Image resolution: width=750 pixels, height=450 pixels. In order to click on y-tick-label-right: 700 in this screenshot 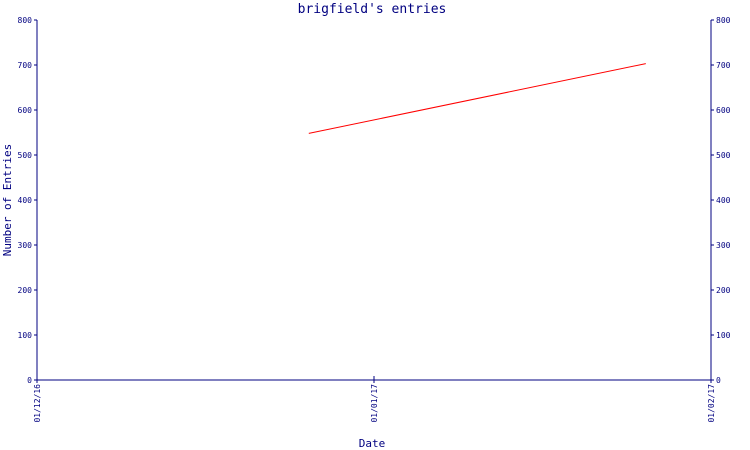, I will do `click(723, 65)`.